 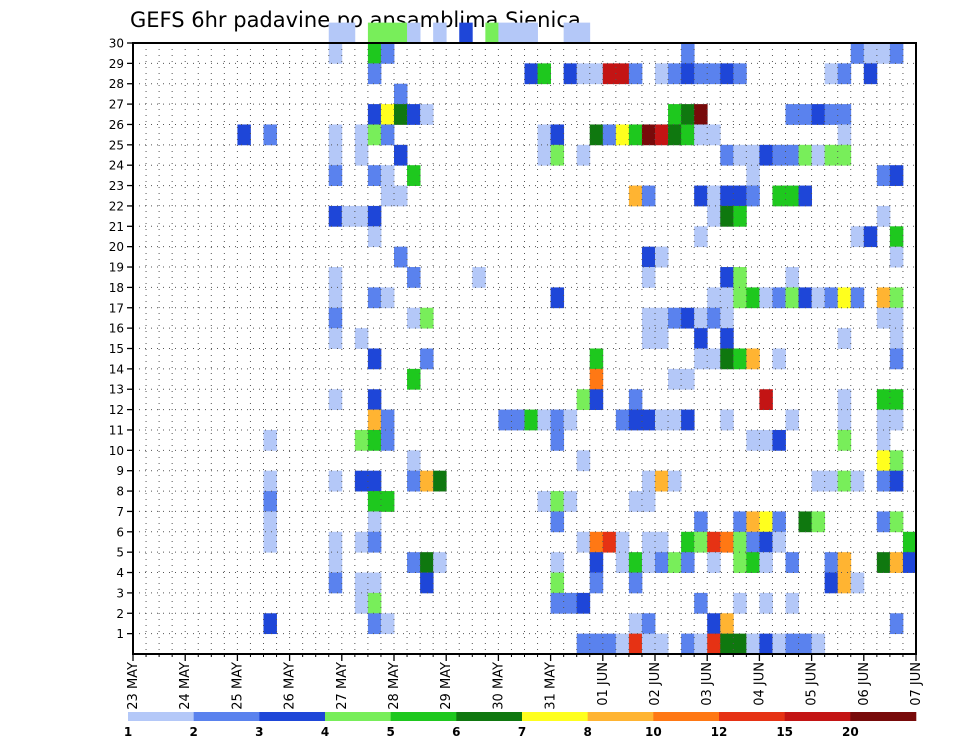 I want to click on y-tick-label: 8, so click(x=120, y=492).